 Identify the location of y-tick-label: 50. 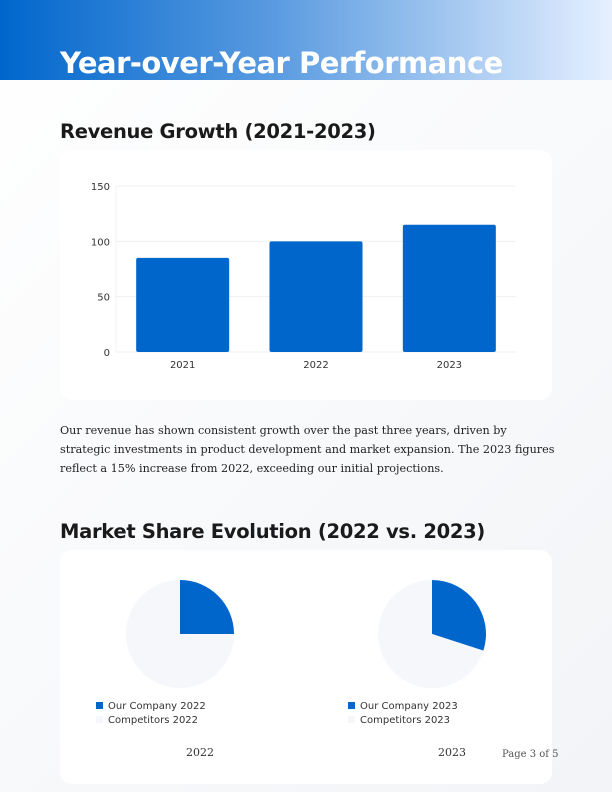
(103, 298).